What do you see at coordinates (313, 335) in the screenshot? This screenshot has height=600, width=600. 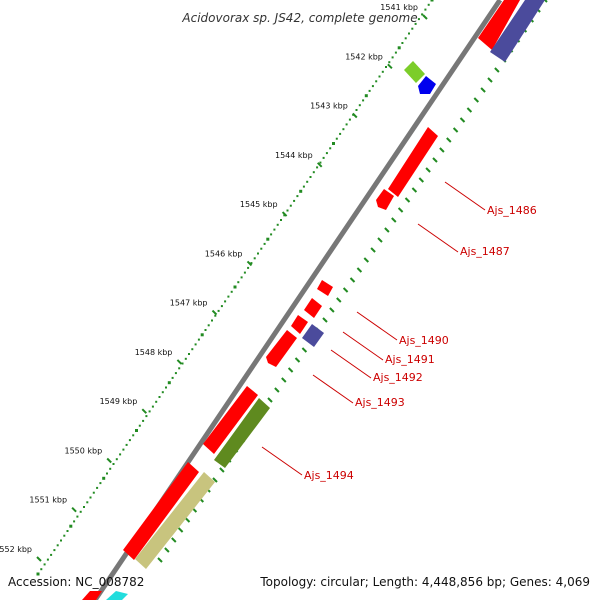 I see `gene-feature-purple-small` at bounding box center [313, 335].